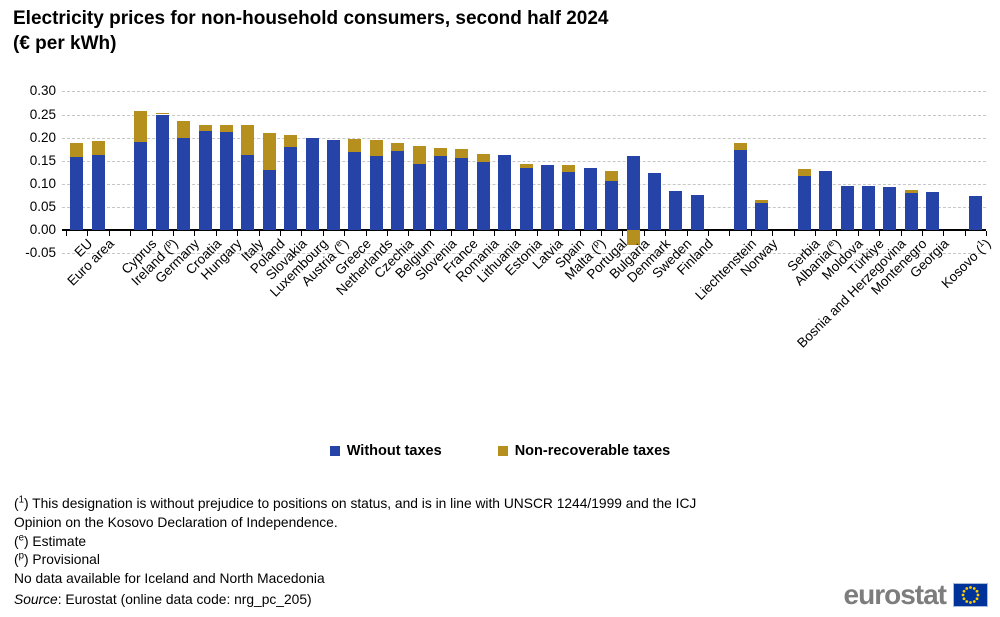 Image resolution: width=1000 pixels, height=617 pixels. What do you see at coordinates (633, 193) in the screenshot?
I see `bar-without-taxes-bulgaria` at bounding box center [633, 193].